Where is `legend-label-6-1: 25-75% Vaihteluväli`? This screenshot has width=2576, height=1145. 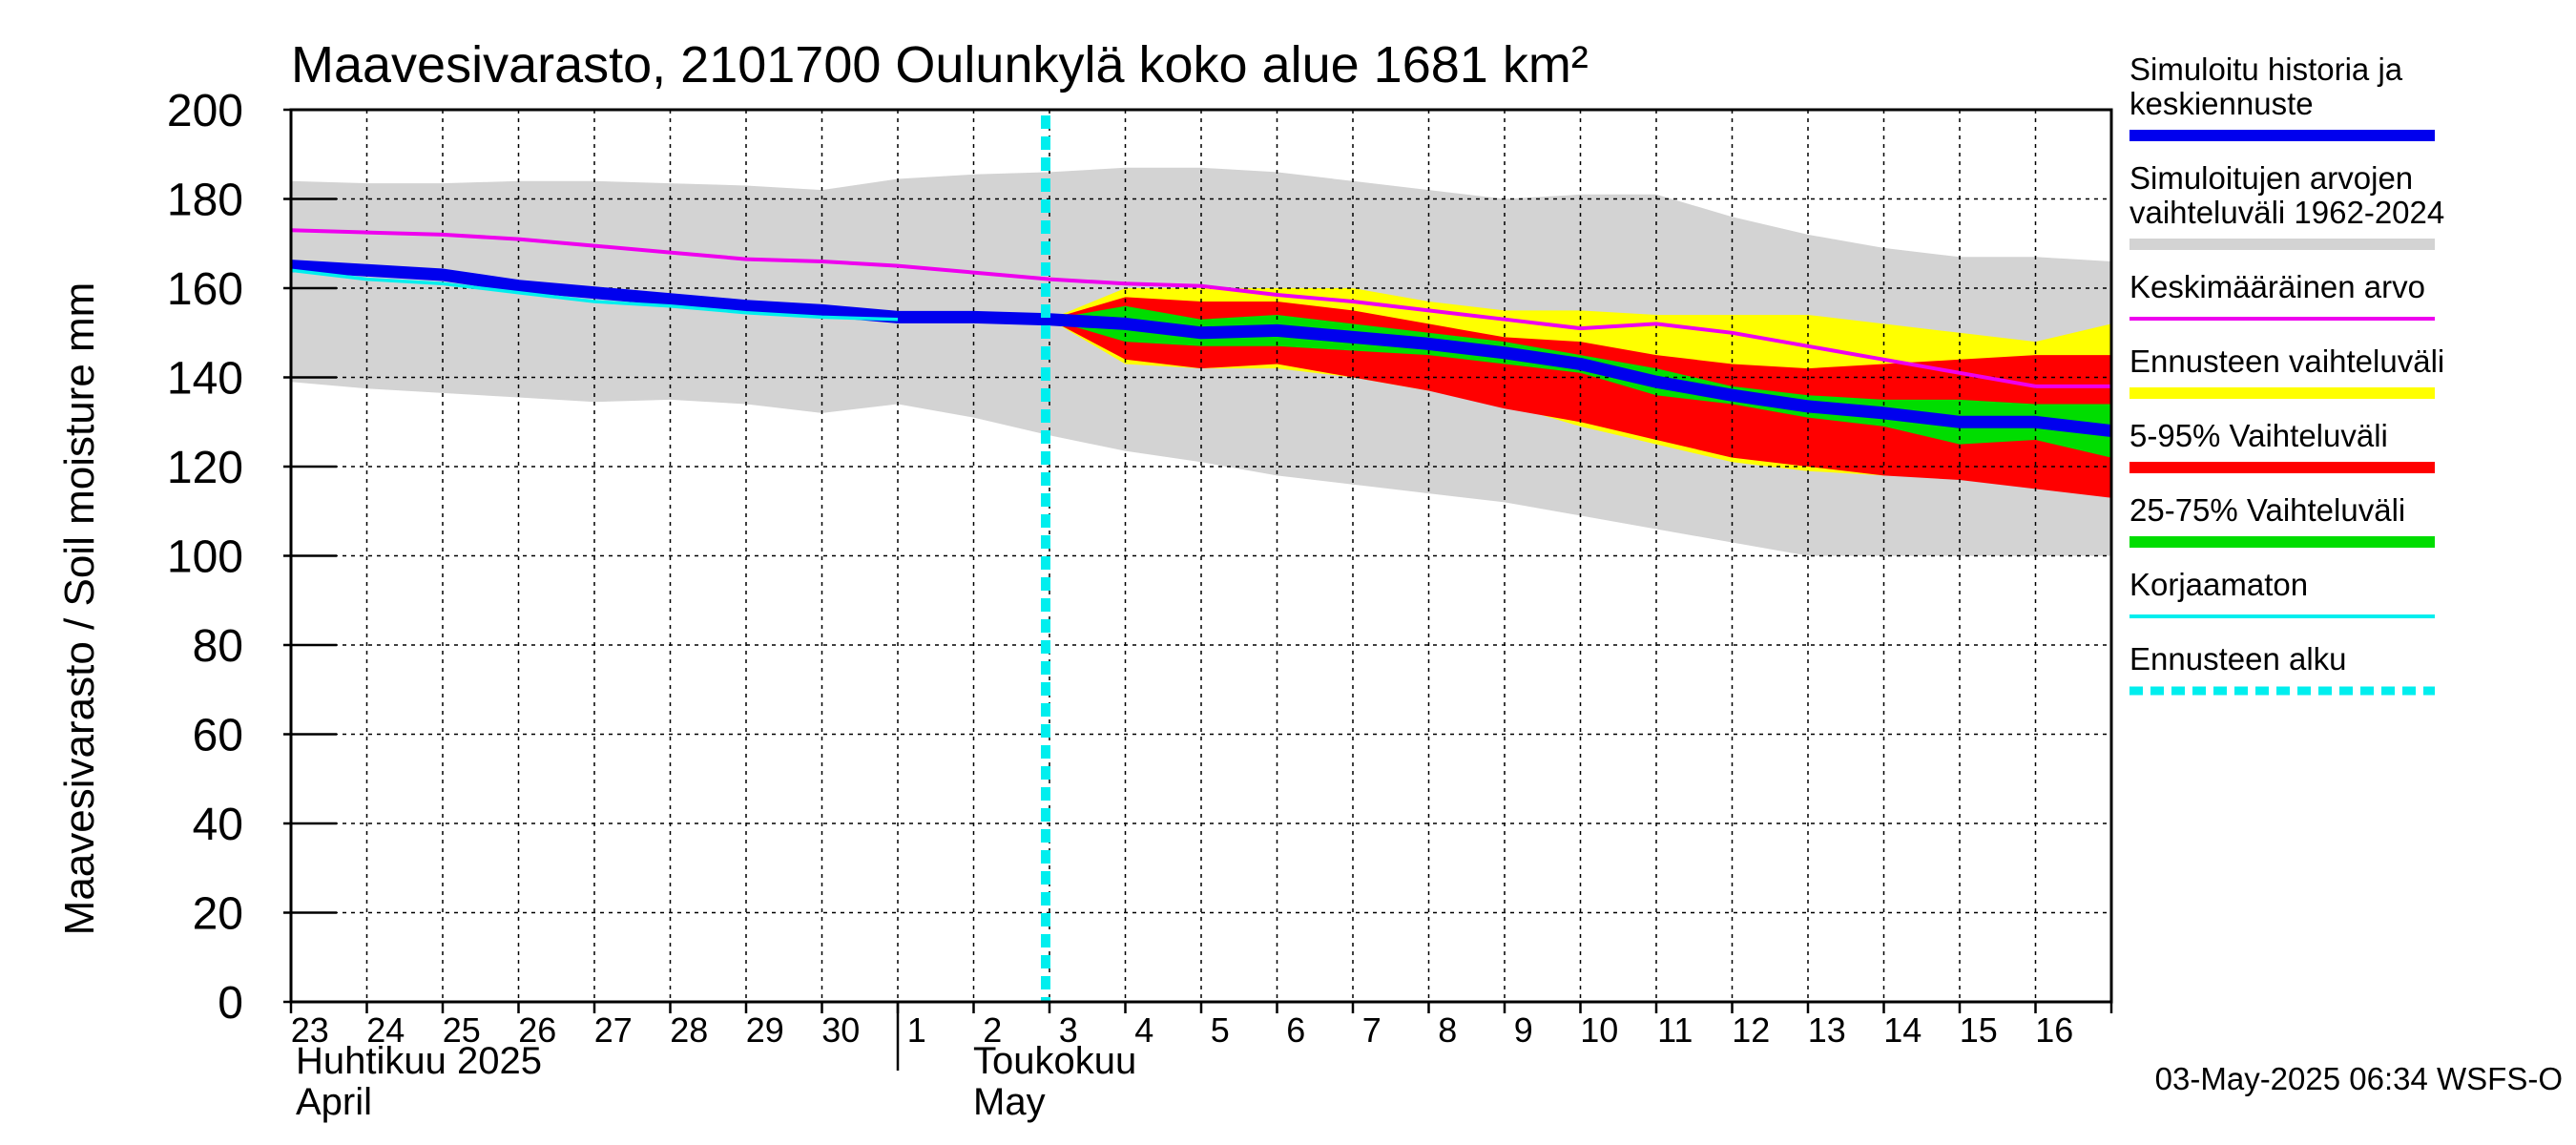 legend-label-6-1: 25-75% Vaihteluväli is located at coordinates (2267, 510).